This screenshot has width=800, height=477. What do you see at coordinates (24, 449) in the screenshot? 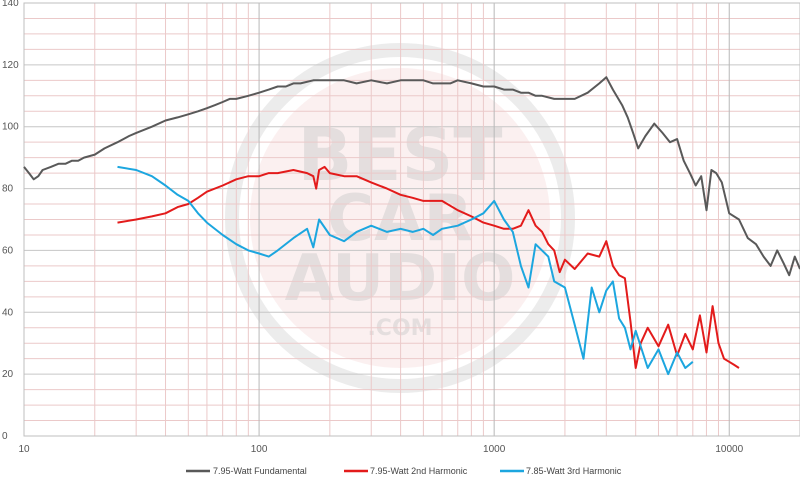
I see `x-tick-label: 10` at bounding box center [24, 449].